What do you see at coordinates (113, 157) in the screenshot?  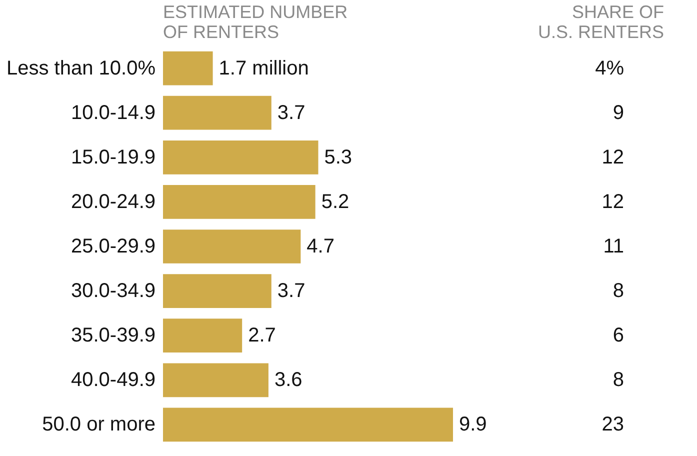 I see `y-tick-label: 15.0-19.9` at bounding box center [113, 157].